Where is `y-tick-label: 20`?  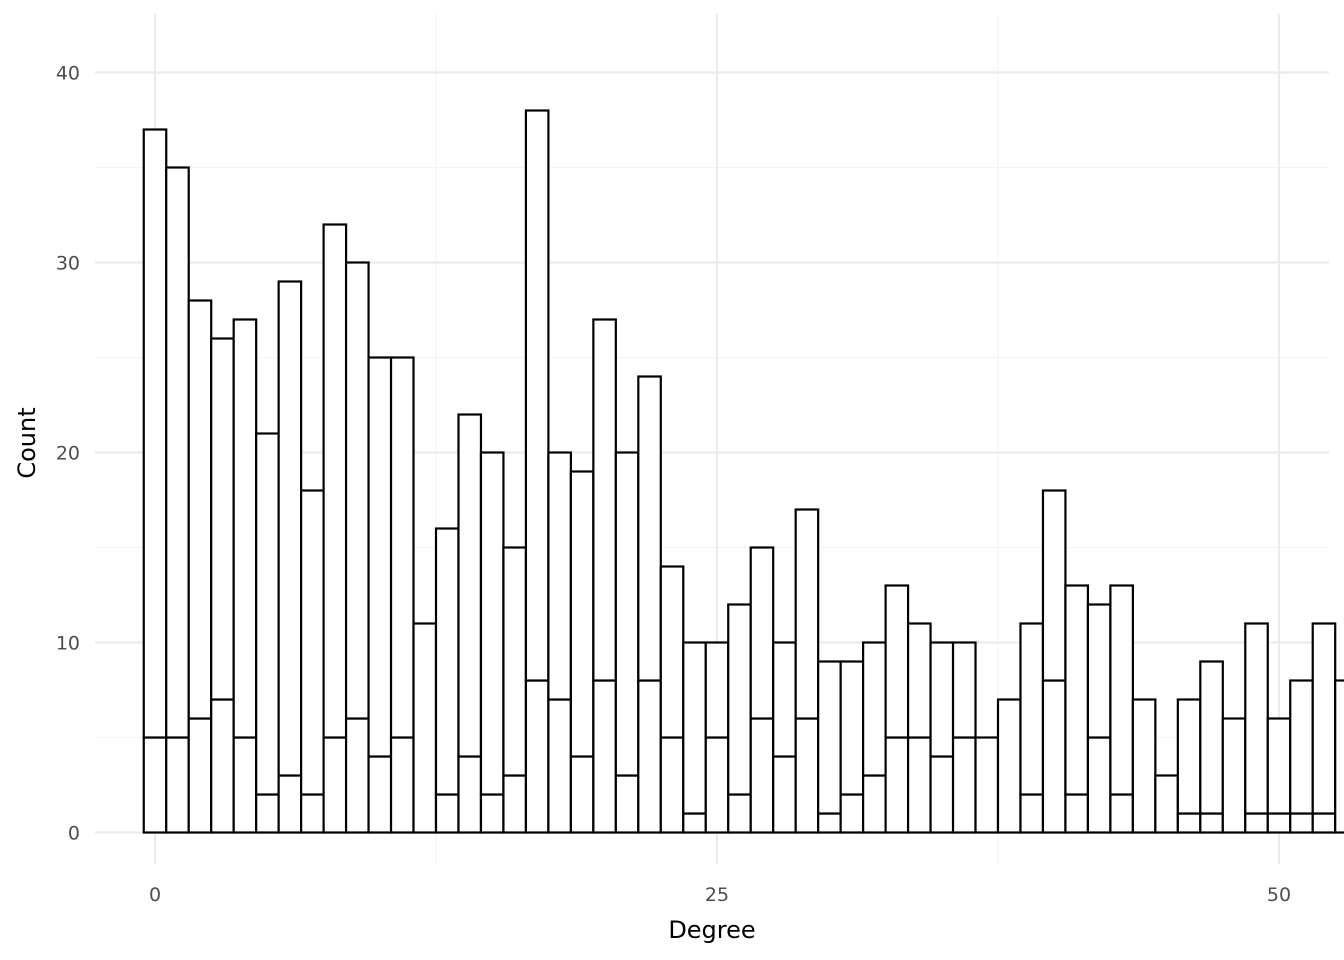 y-tick-label: 20 is located at coordinates (68, 454).